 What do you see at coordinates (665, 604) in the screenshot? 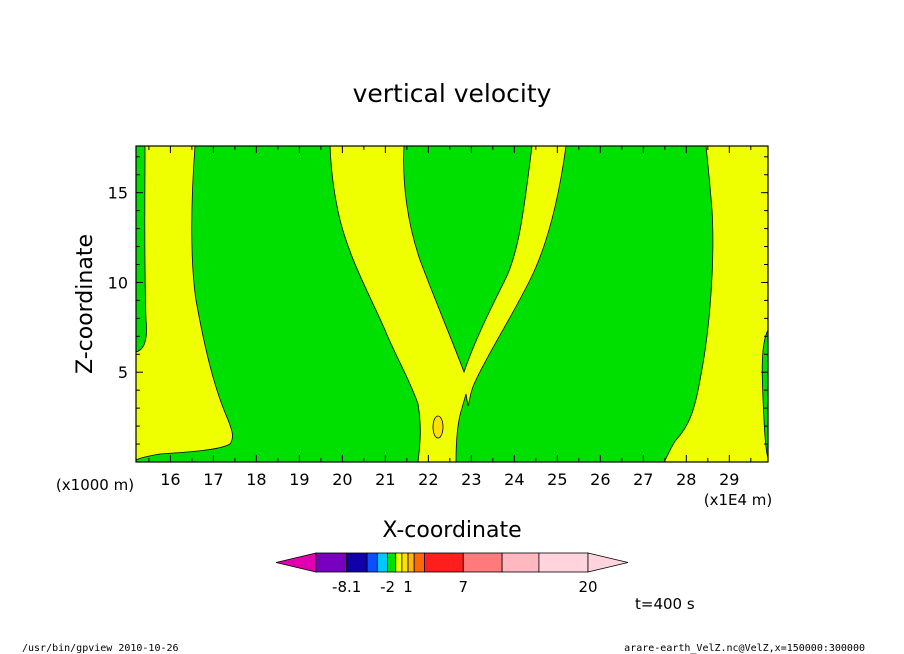
I see `time-label: t=400 s` at bounding box center [665, 604].